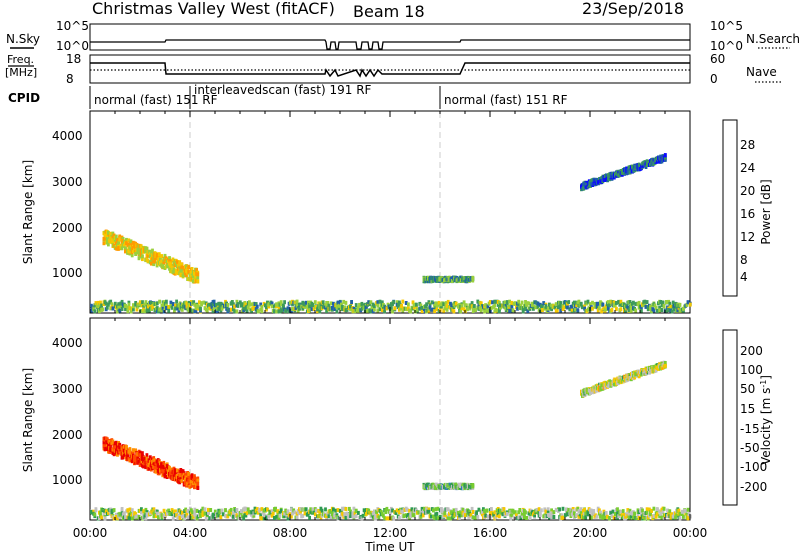 This screenshot has width=800, height=554. Describe the element at coordinates (23, 39) in the screenshot. I see `nsky-label: N.Sky` at that location.